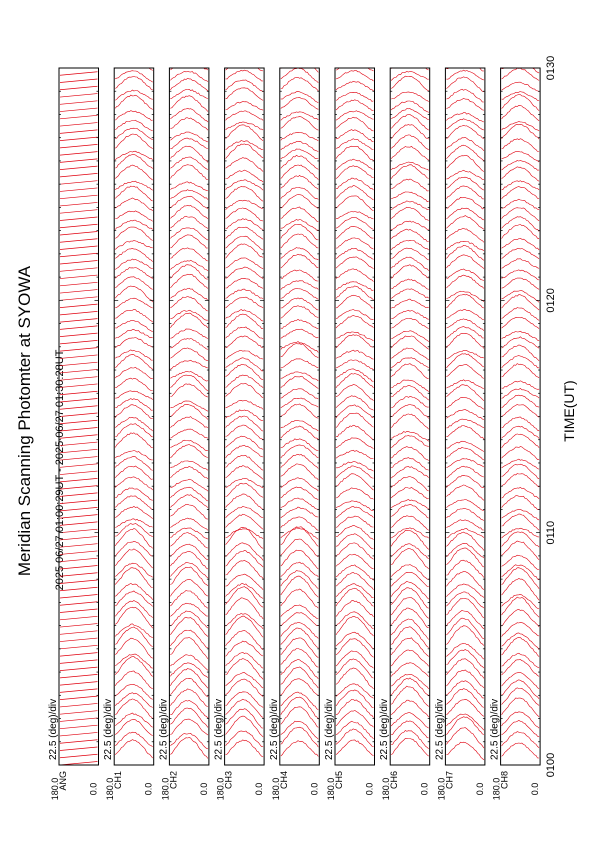 The height and width of the screenshot is (842, 595). What do you see at coordinates (551, 68) in the screenshot?
I see `x-tick-label: 0130` at bounding box center [551, 68].